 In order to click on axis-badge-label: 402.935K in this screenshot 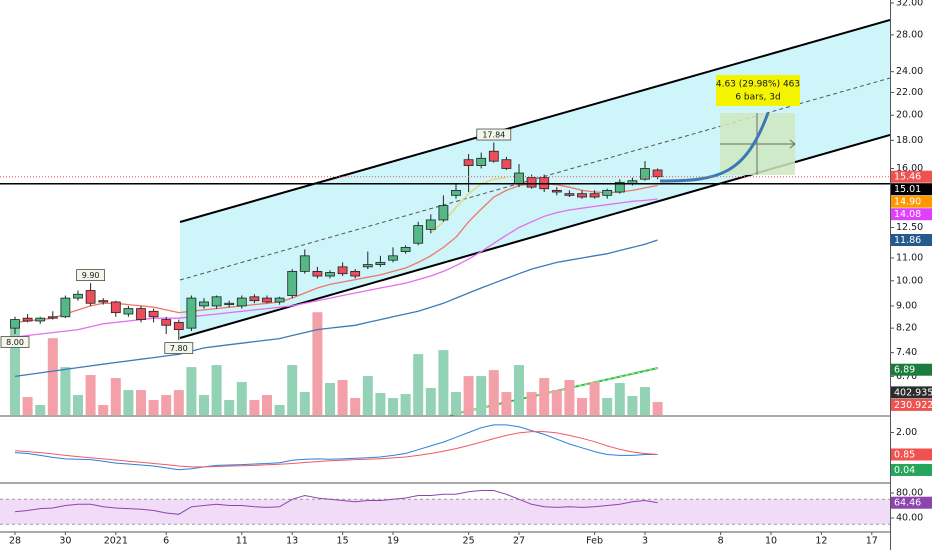, I will do `click(913, 392)`.